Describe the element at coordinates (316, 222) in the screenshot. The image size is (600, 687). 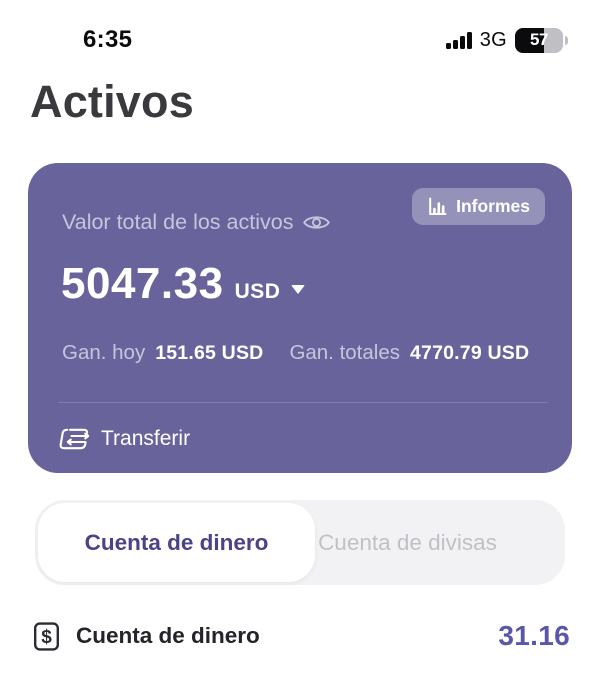
I see `eye-icon` at that location.